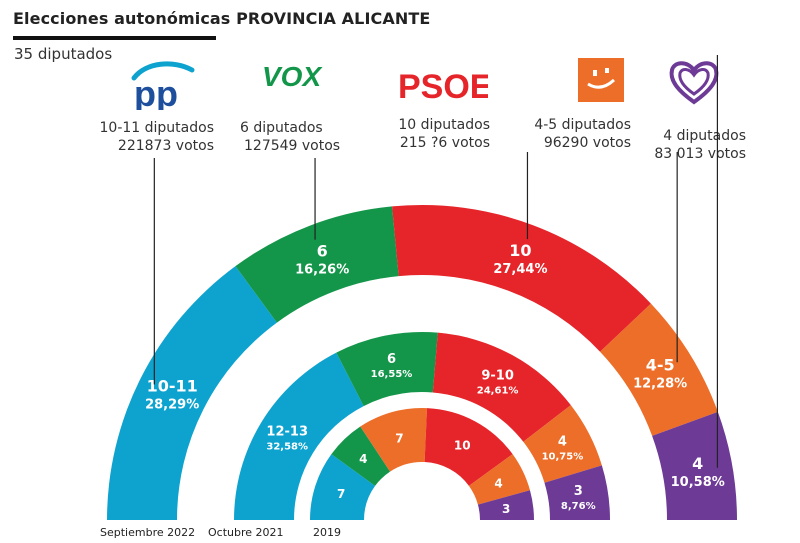  I want to click on segment-psoe-ring2, so click(468, 447).